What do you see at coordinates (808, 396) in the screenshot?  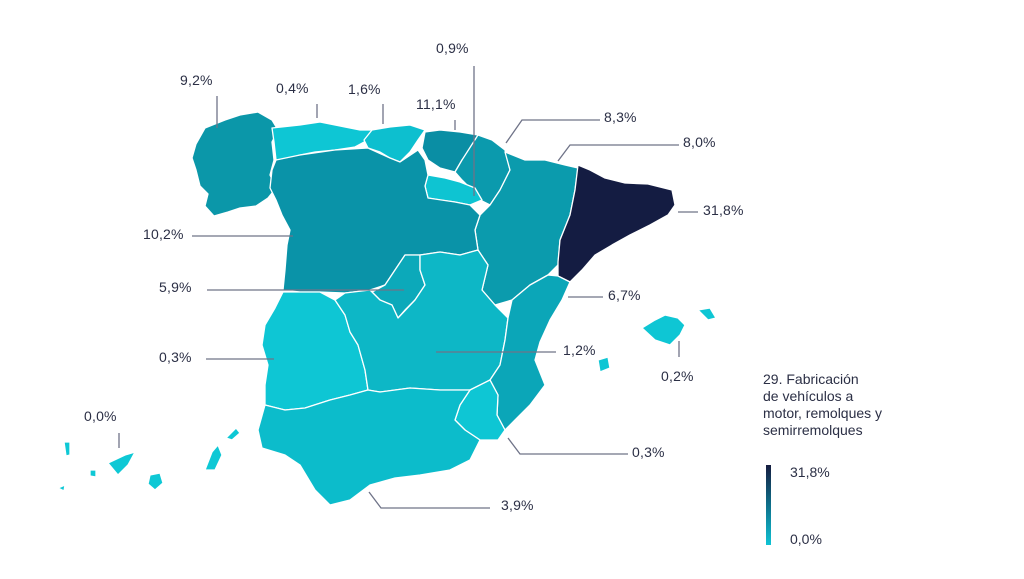 I see `legend-title-line: de vehículos a` at bounding box center [808, 396].